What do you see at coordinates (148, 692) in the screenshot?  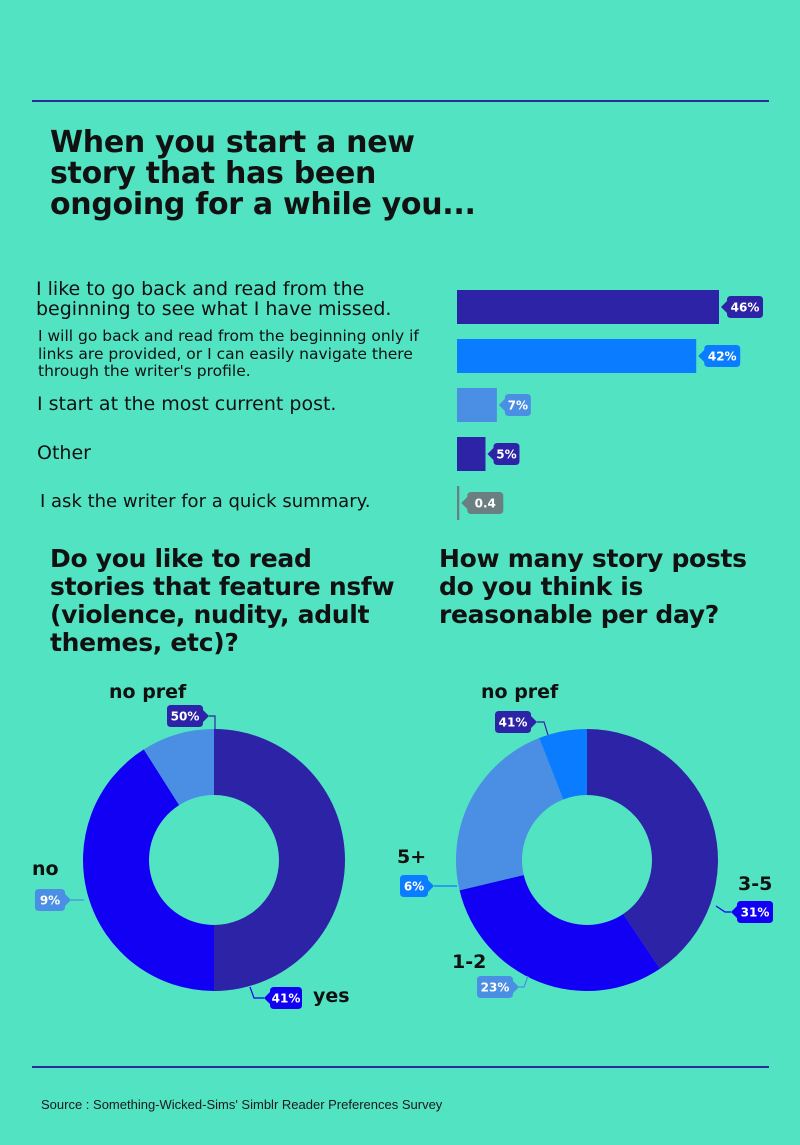 I see `nsfw-category-1: no pref` at bounding box center [148, 692].